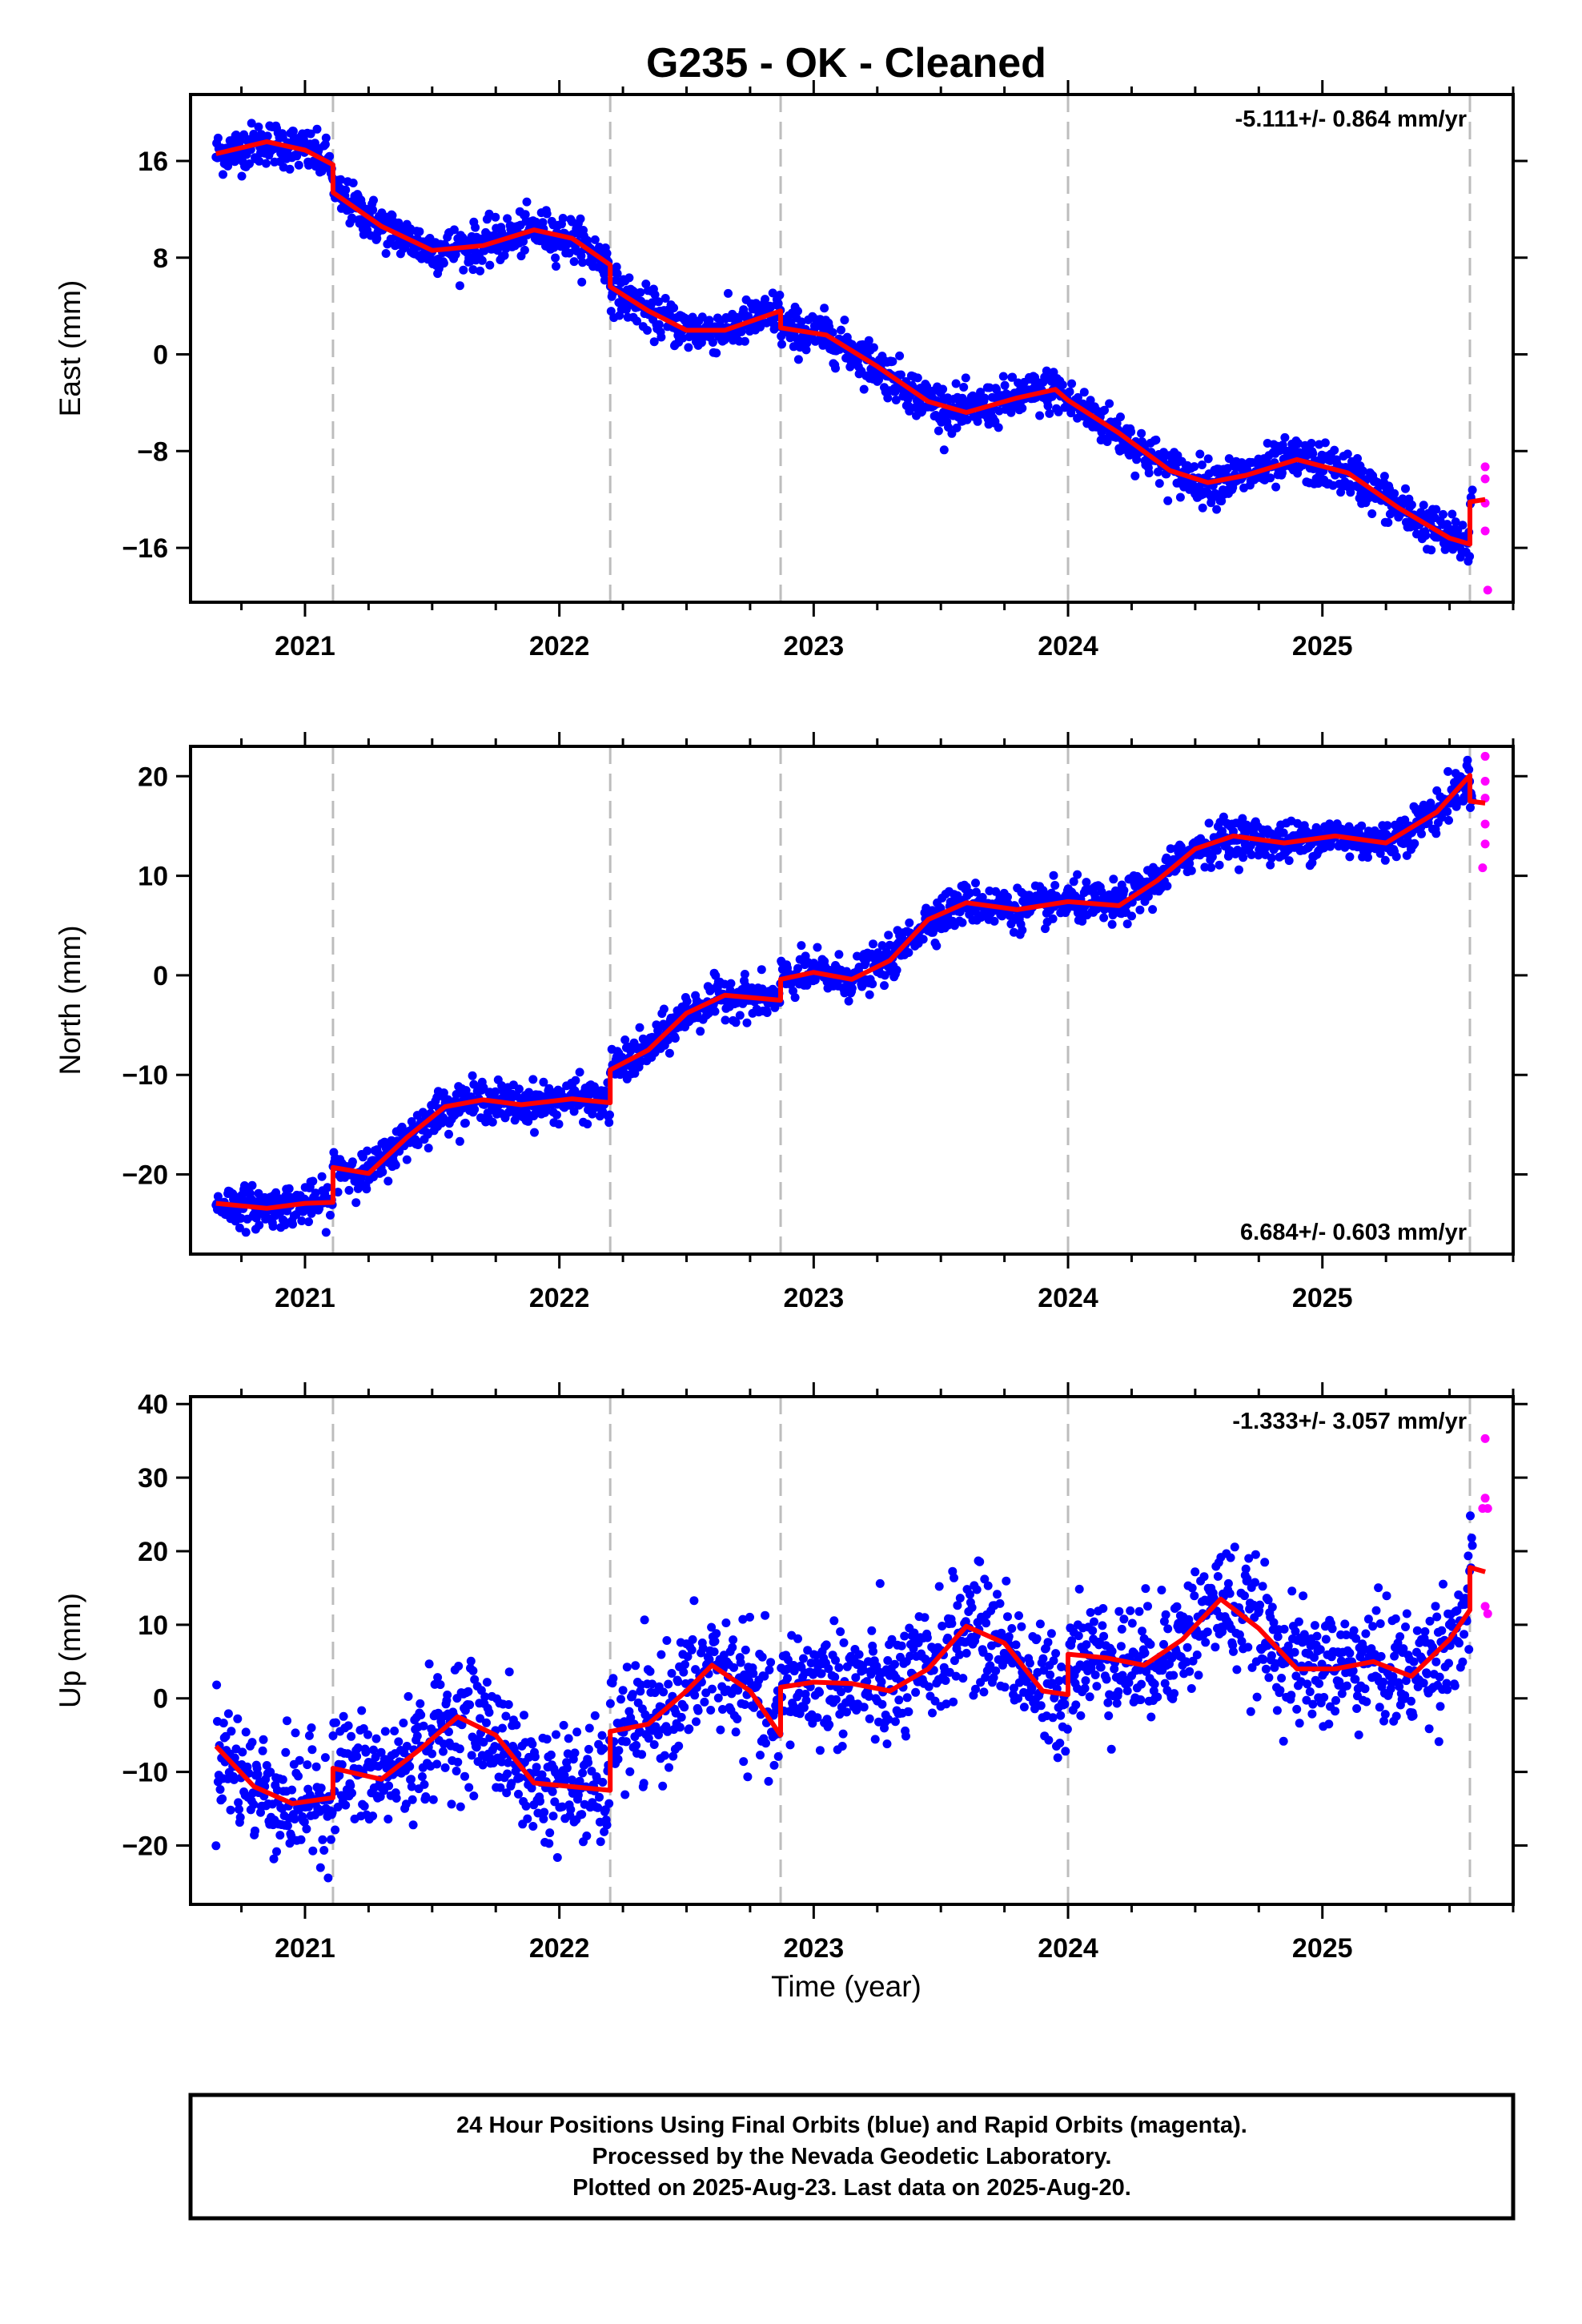  Describe the element at coordinates (145, 1075) in the screenshot. I see `north-y-tick-label: −10` at that location.